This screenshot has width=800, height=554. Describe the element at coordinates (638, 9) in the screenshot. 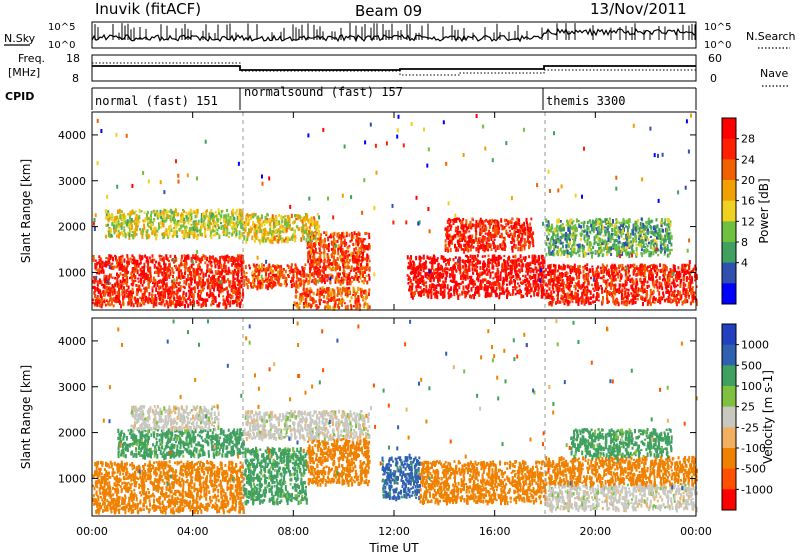

I see `date-title: 13/Nov/2011` at that location.